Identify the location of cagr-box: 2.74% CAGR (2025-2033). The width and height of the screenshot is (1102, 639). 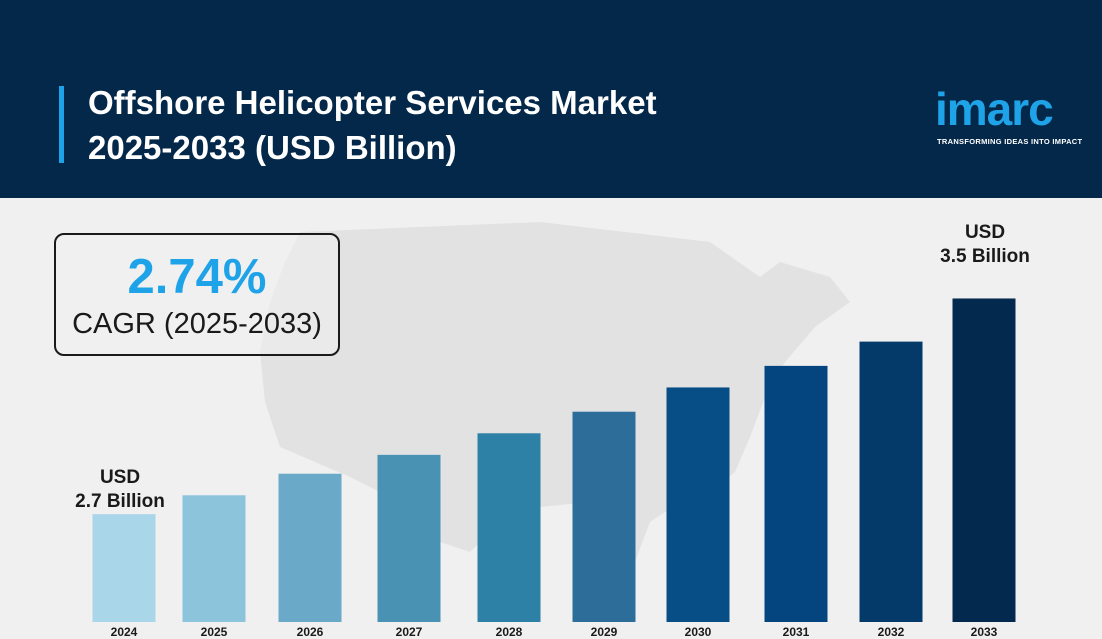
(197, 294).